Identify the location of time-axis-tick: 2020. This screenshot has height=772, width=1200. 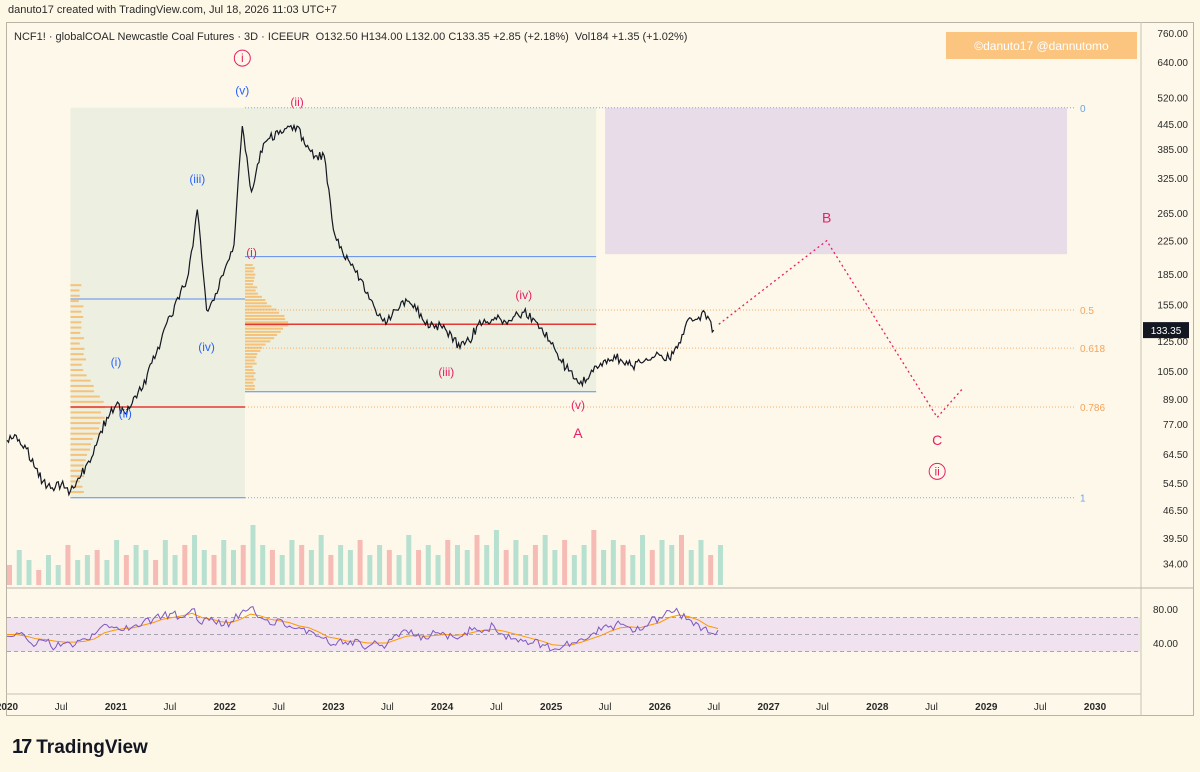
(9, 707).